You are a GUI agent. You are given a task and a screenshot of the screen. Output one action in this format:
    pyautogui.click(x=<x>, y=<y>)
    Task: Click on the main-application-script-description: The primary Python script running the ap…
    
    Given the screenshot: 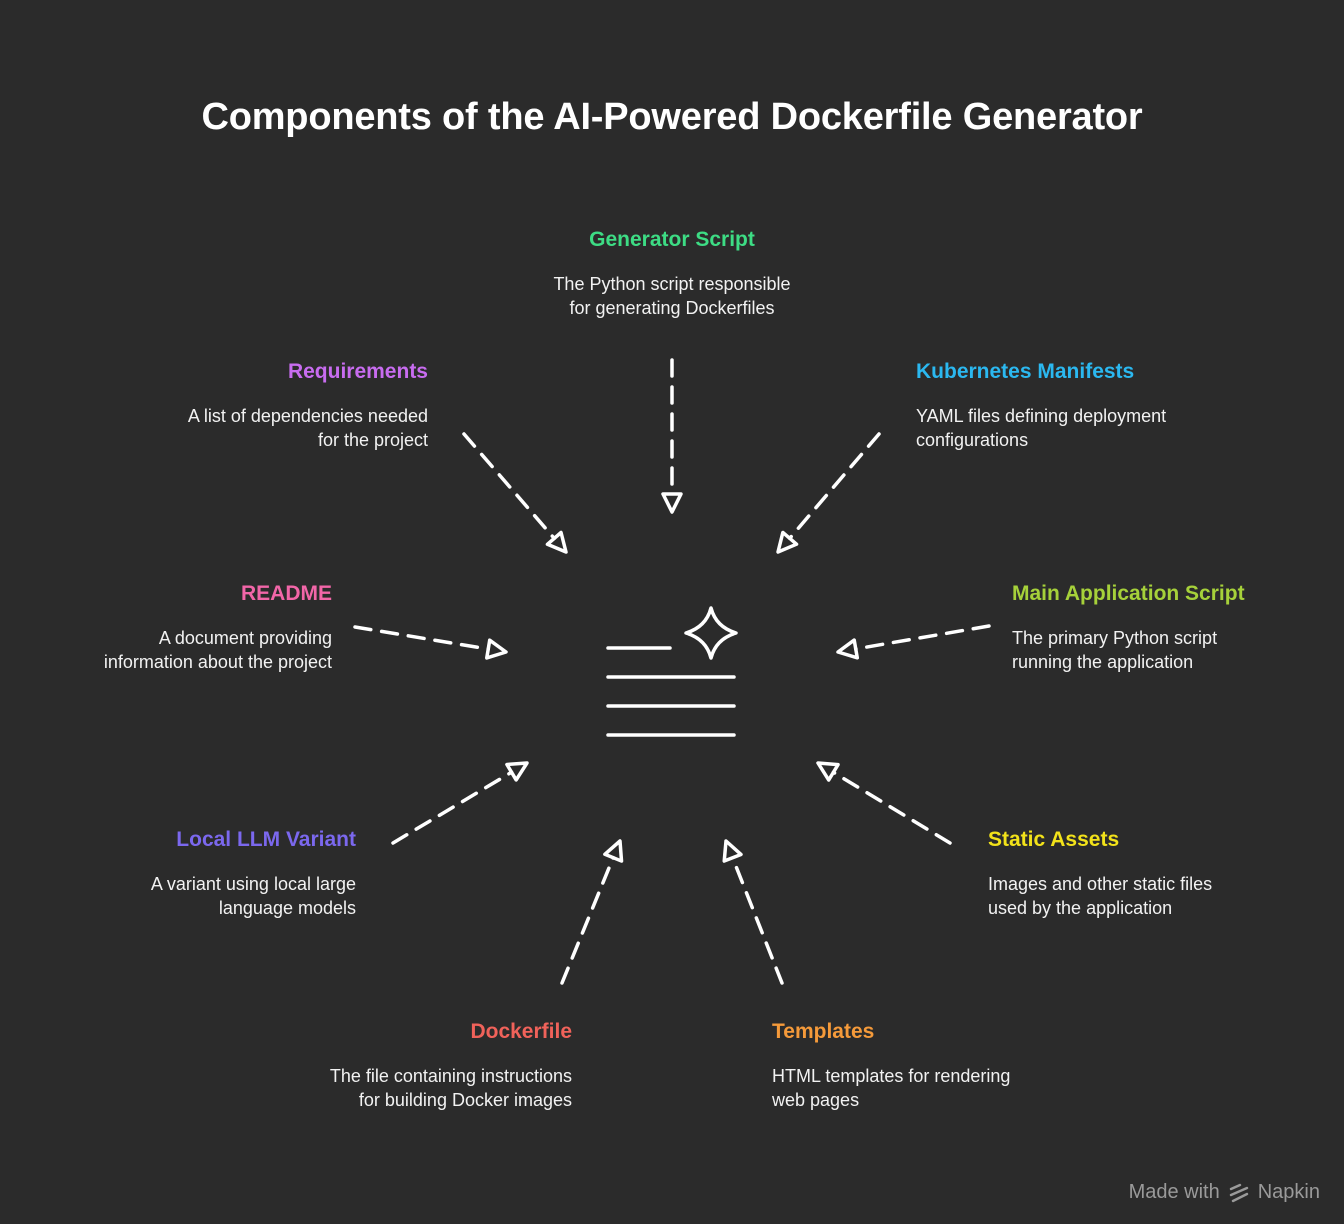 What is the action you would take?
    pyautogui.click(x=1115, y=650)
    